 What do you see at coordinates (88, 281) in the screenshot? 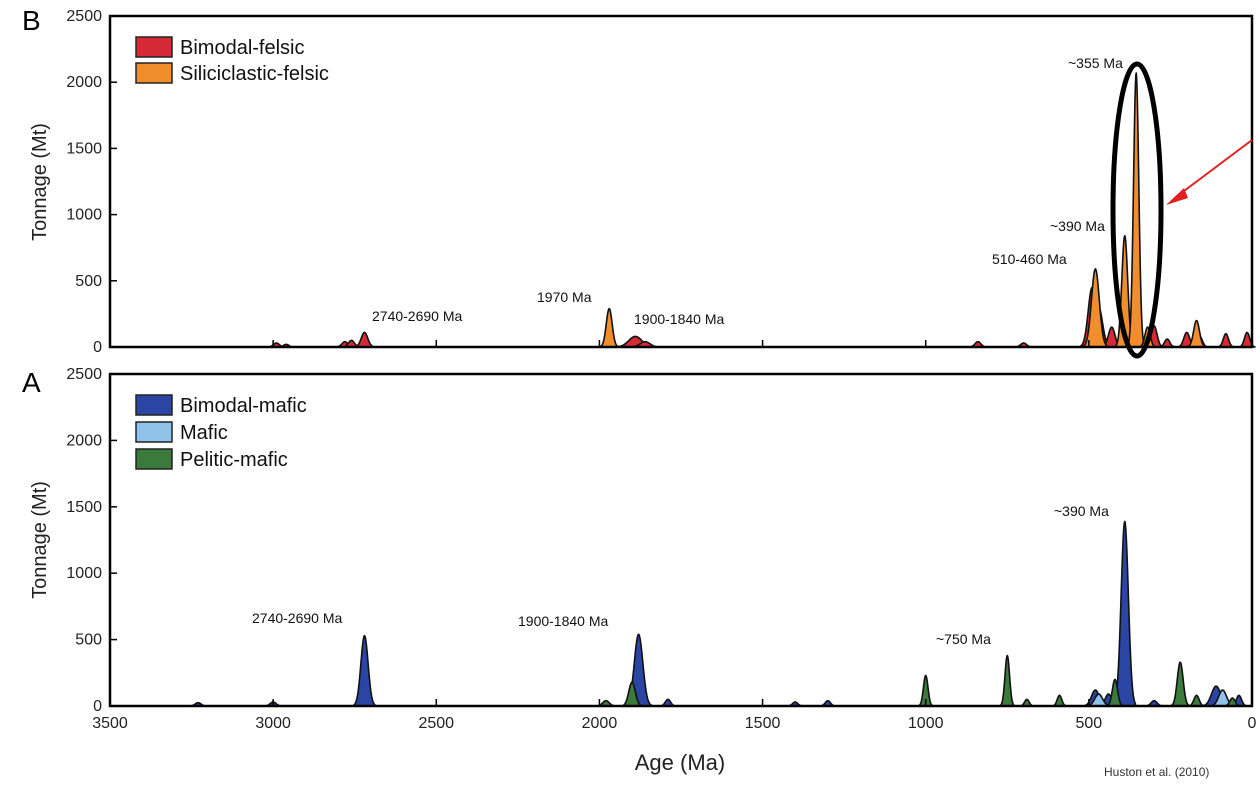
I see `panel-b-y-tick-label-500: 500` at bounding box center [88, 281].